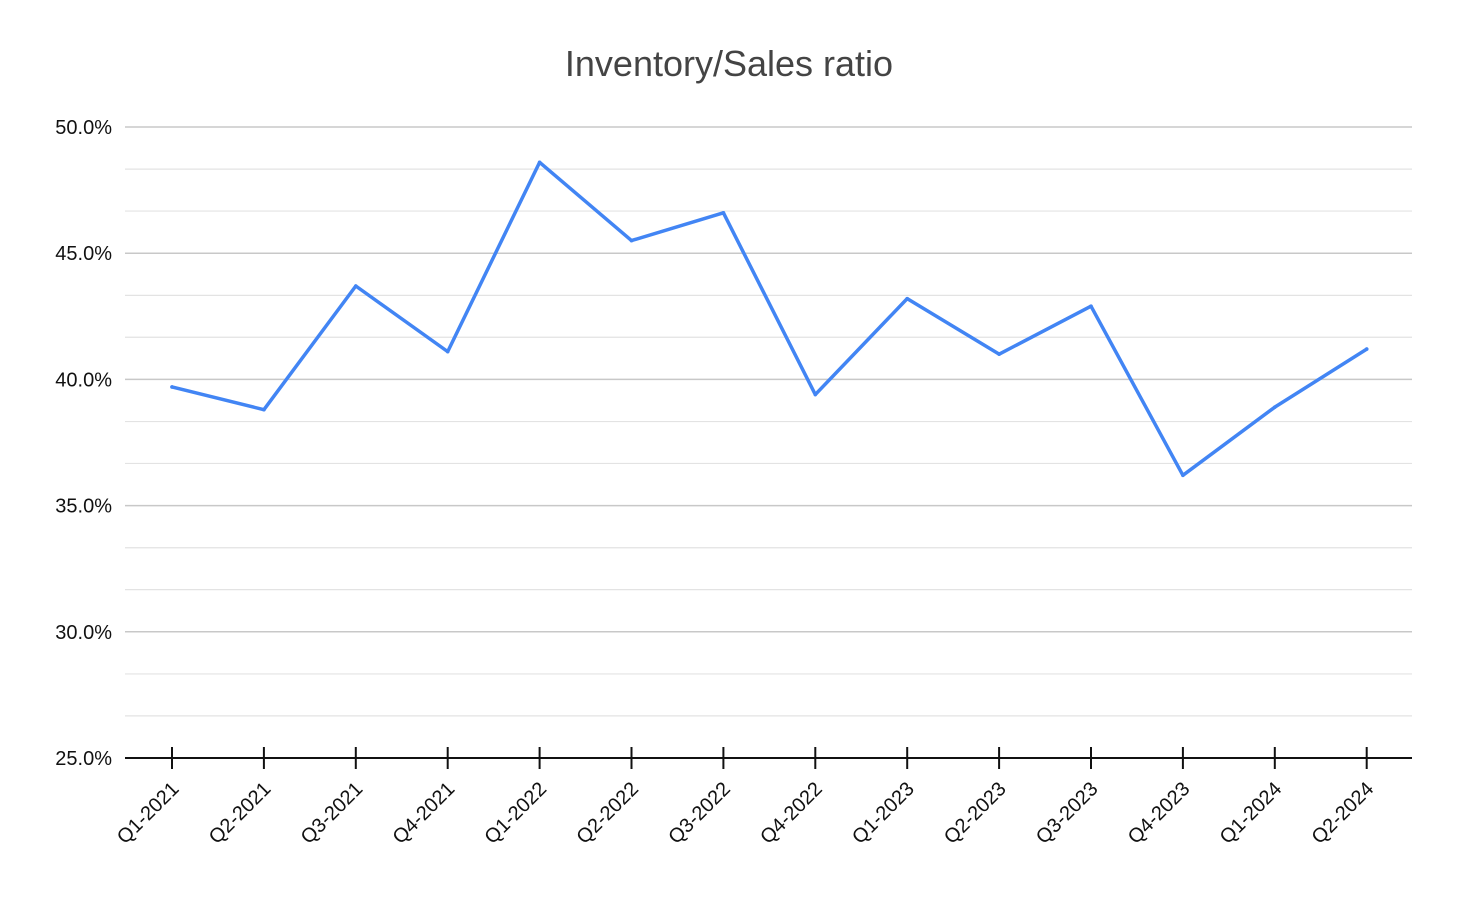 The image size is (1458, 902). What do you see at coordinates (1343, 813) in the screenshot?
I see `x-tick-label: Q2-2024` at bounding box center [1343, 813].